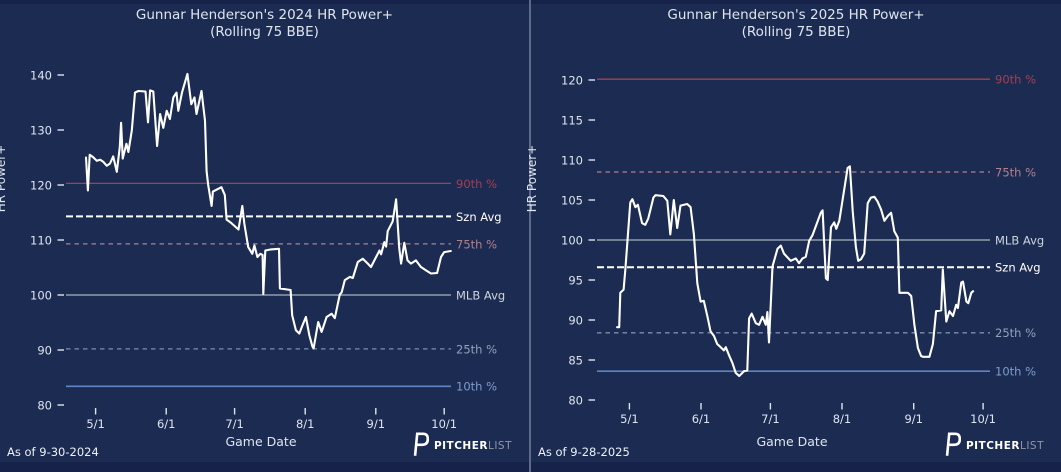  What do you see at coordinates (53, 452) in the screenshot?
I see `as-of-date-2024: As of 9-30-2024` at bounding box center [53, 452].